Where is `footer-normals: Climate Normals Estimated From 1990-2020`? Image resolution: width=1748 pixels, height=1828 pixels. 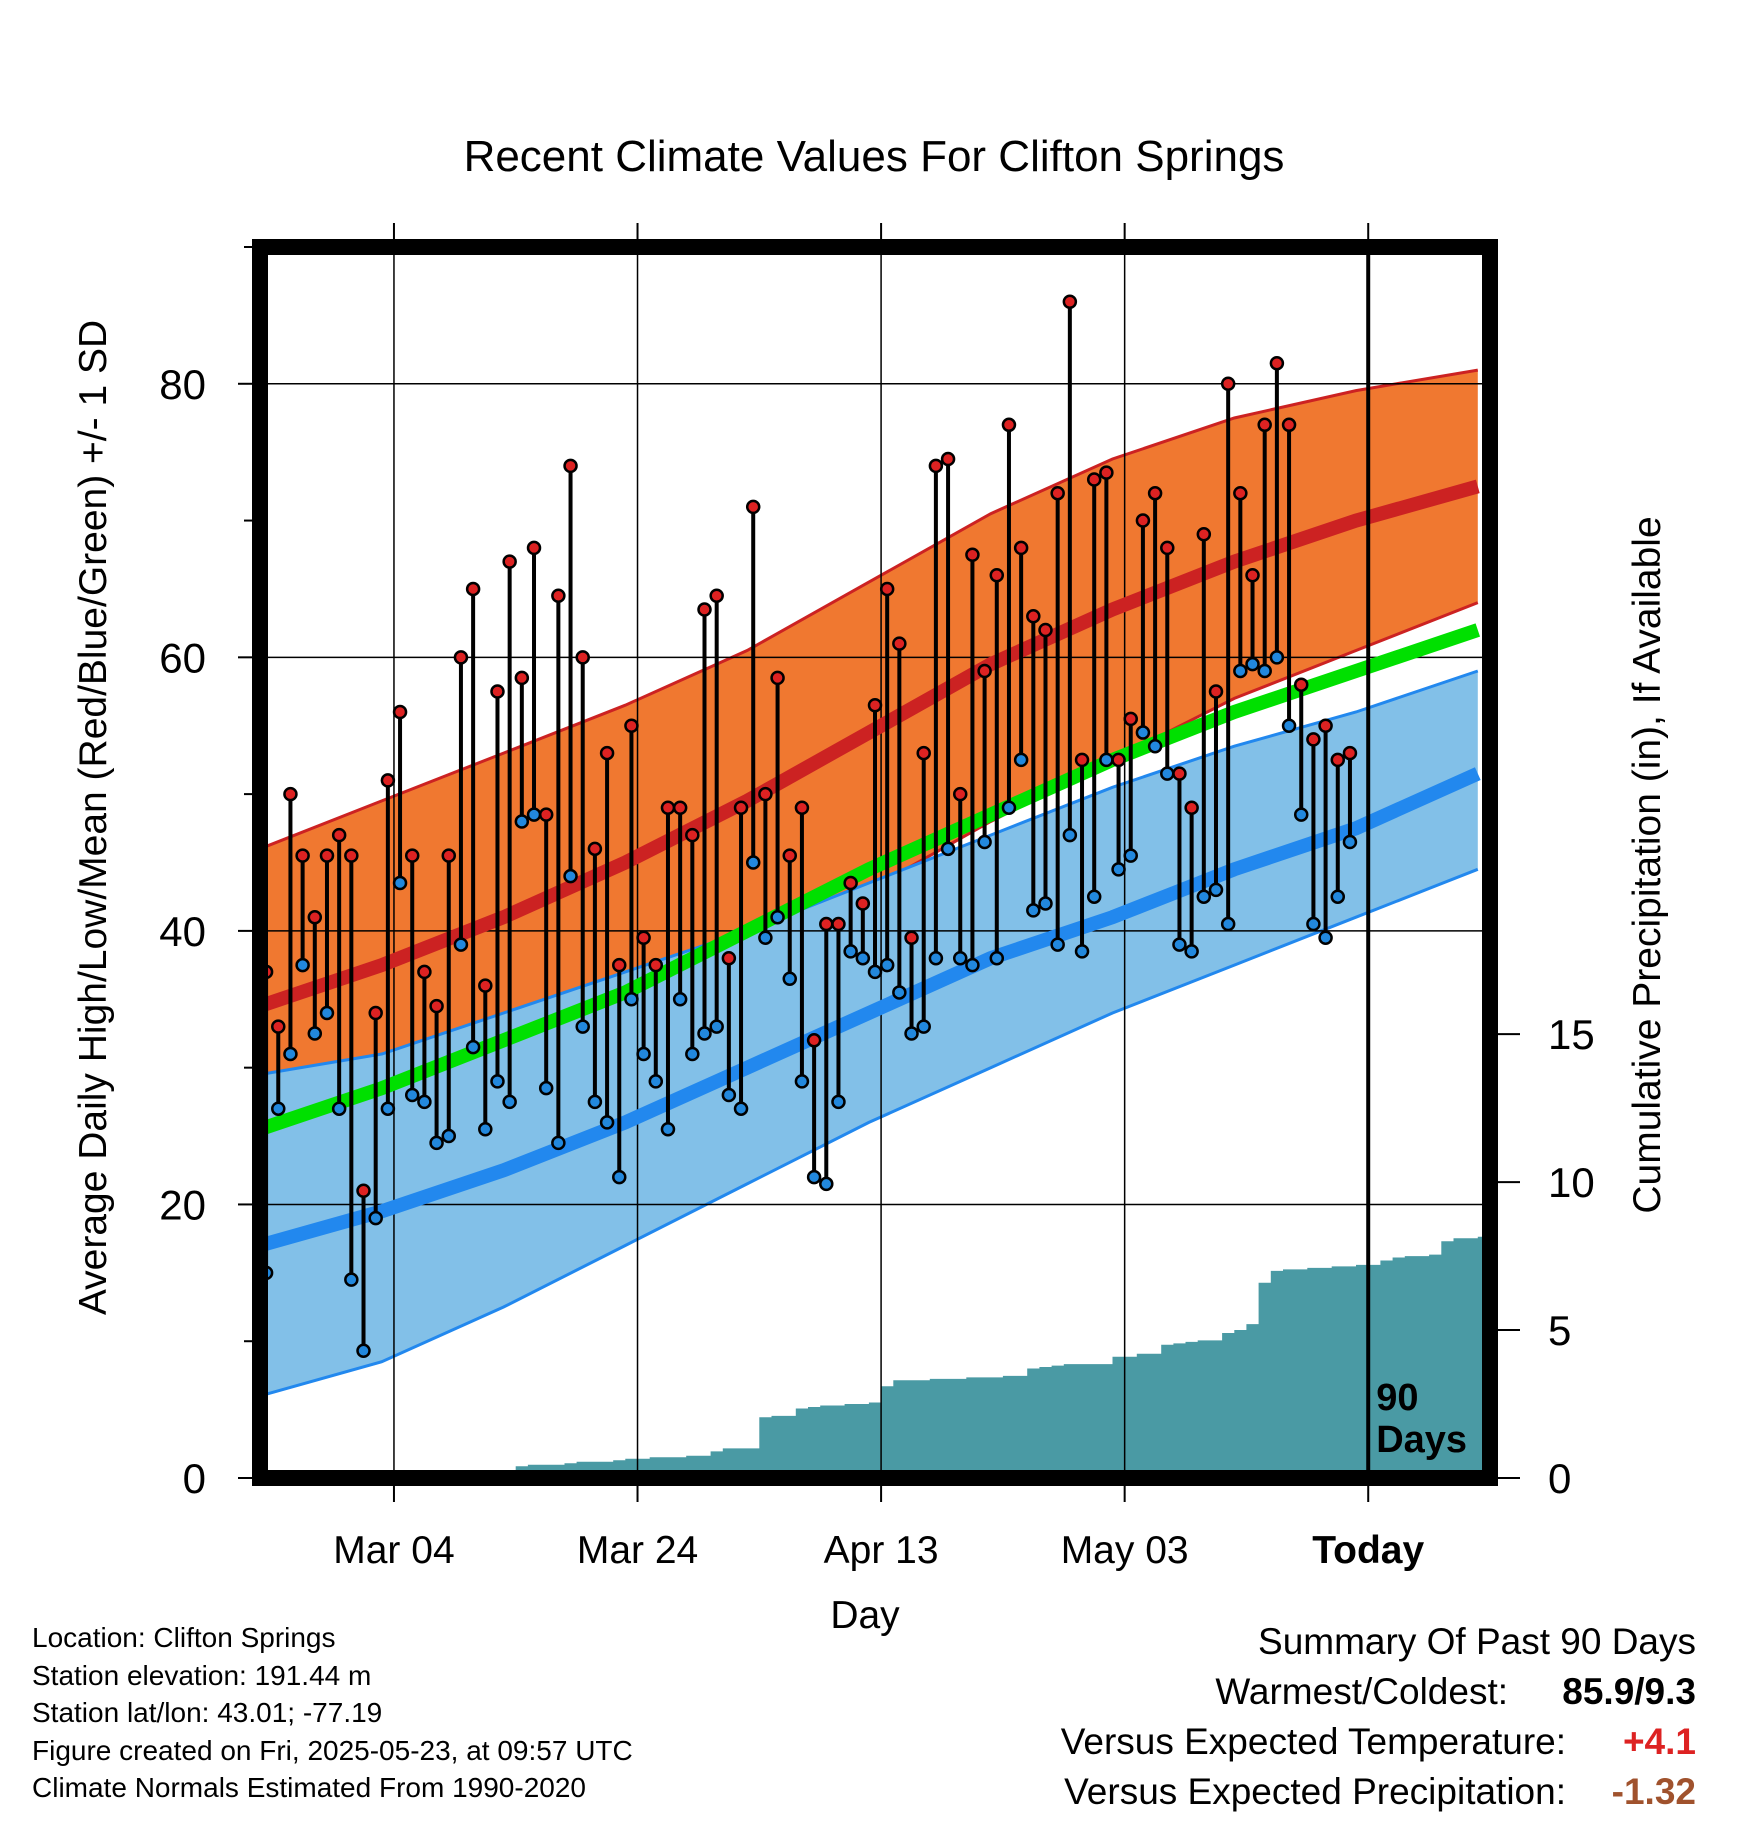
footer-normals: Climate Normals Estimated From 1990-2020 is located at coordinates (309, 1787).